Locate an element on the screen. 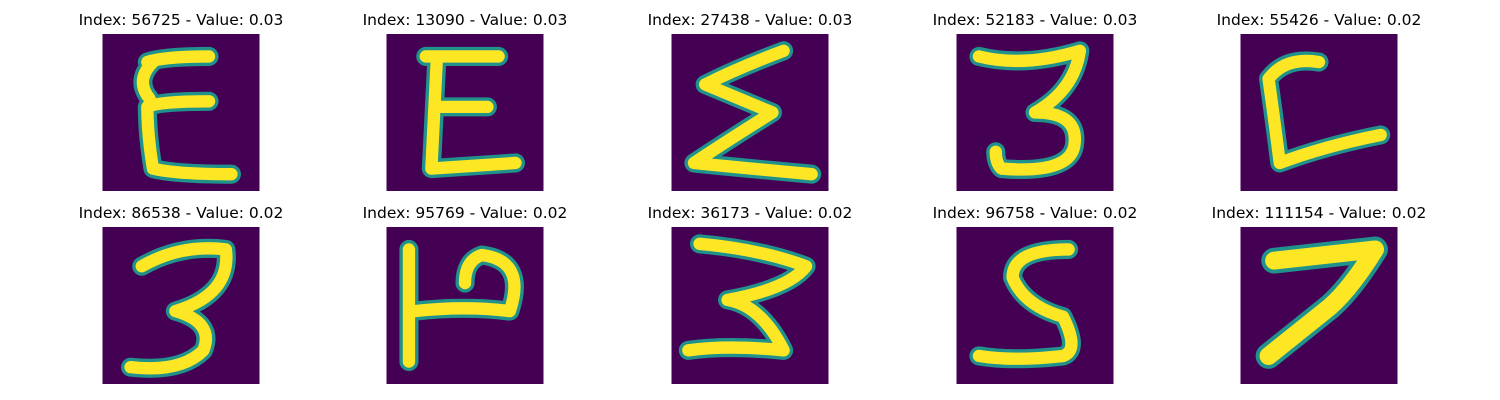 The image size is (1500, 400). sample-title: Index: 56725 - Value: 0.03 is located at coordinates (181, 20).